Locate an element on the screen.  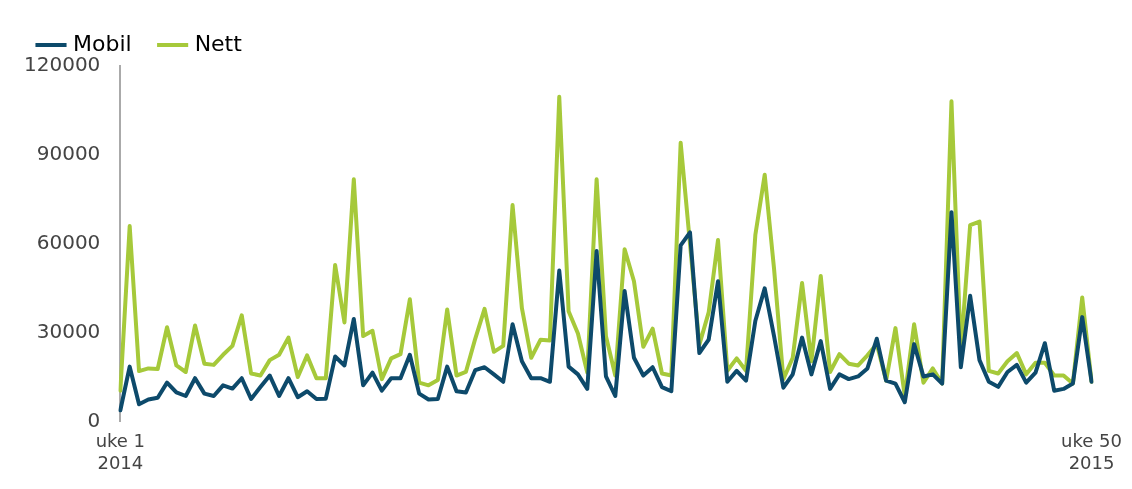
y-tick-label: 30000 is located at coordinates (68, 331).